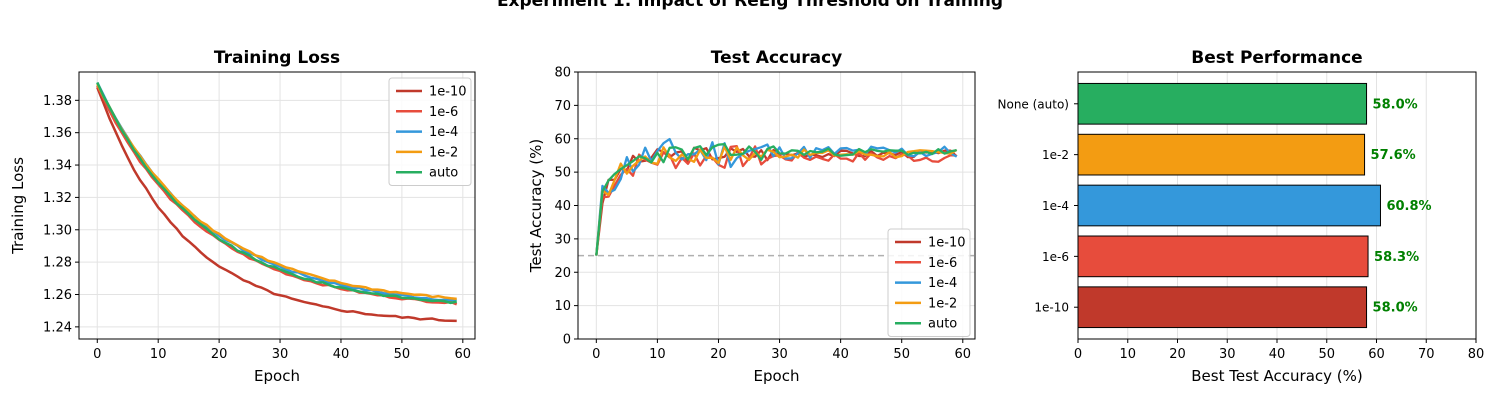 The height and width of the screenshot is (400, 1500). Describe the element at coordinates (1426, 354) in the screenshot. I see `x-tick-label: 70` at that location.